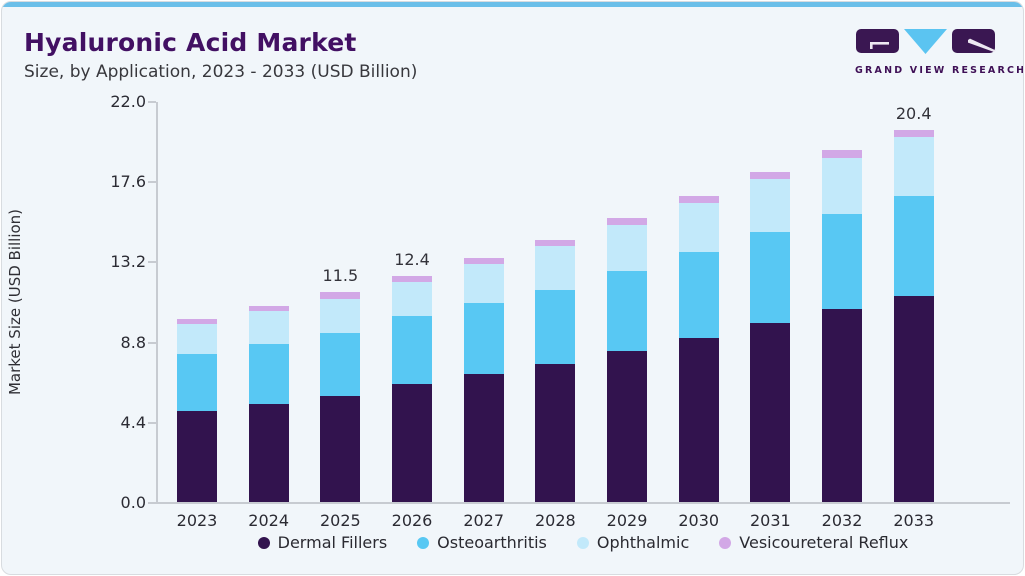 This screenshot has height=576, width=1025. Describe the element at coordinates (939, 70) in the screenshot. I see `gvr-logo-text: GRAND VIEW RESEARCH` at that location.